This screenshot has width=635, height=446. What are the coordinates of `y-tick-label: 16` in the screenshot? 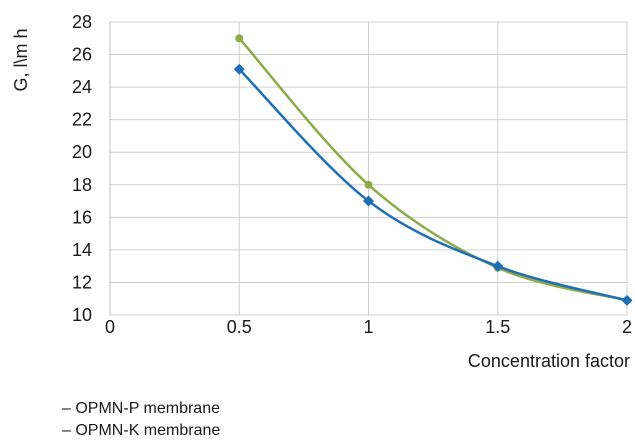 It's located at (82, 217).